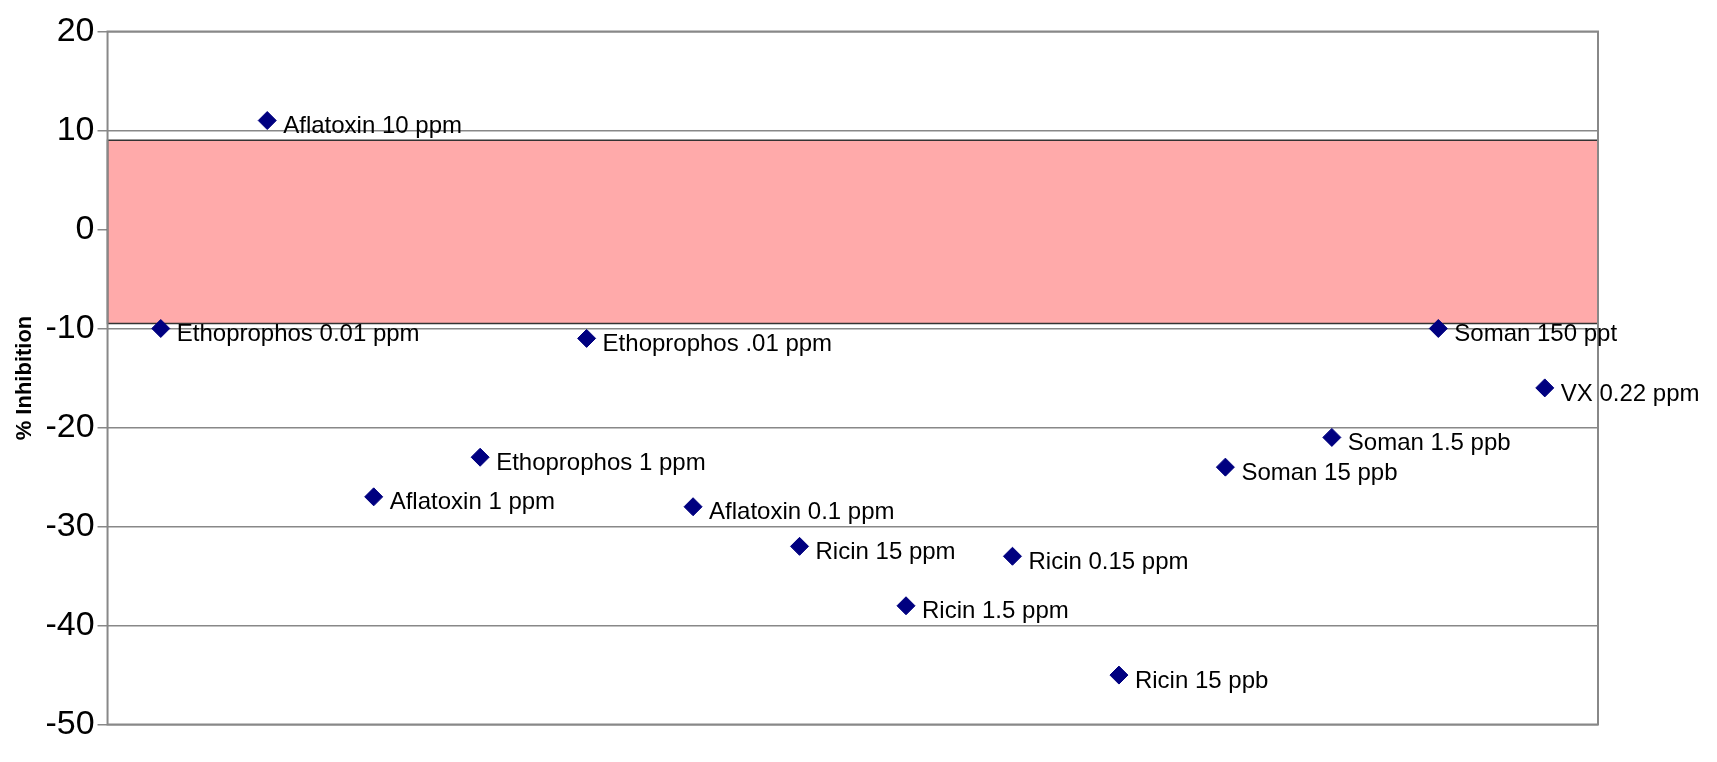 Image resolution: width=1717 pixels, height=762 pixels. Describe the element at coordinates (70, 721) in the screenshot. I see `y-tick-label: -50` at that location.